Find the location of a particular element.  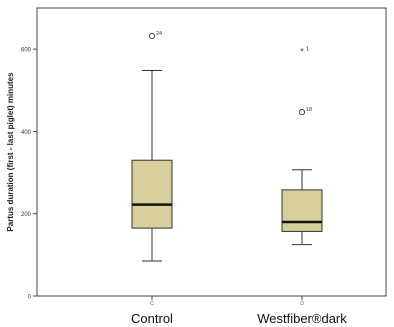

outlier-star: * is located at coordinates (302, 52).